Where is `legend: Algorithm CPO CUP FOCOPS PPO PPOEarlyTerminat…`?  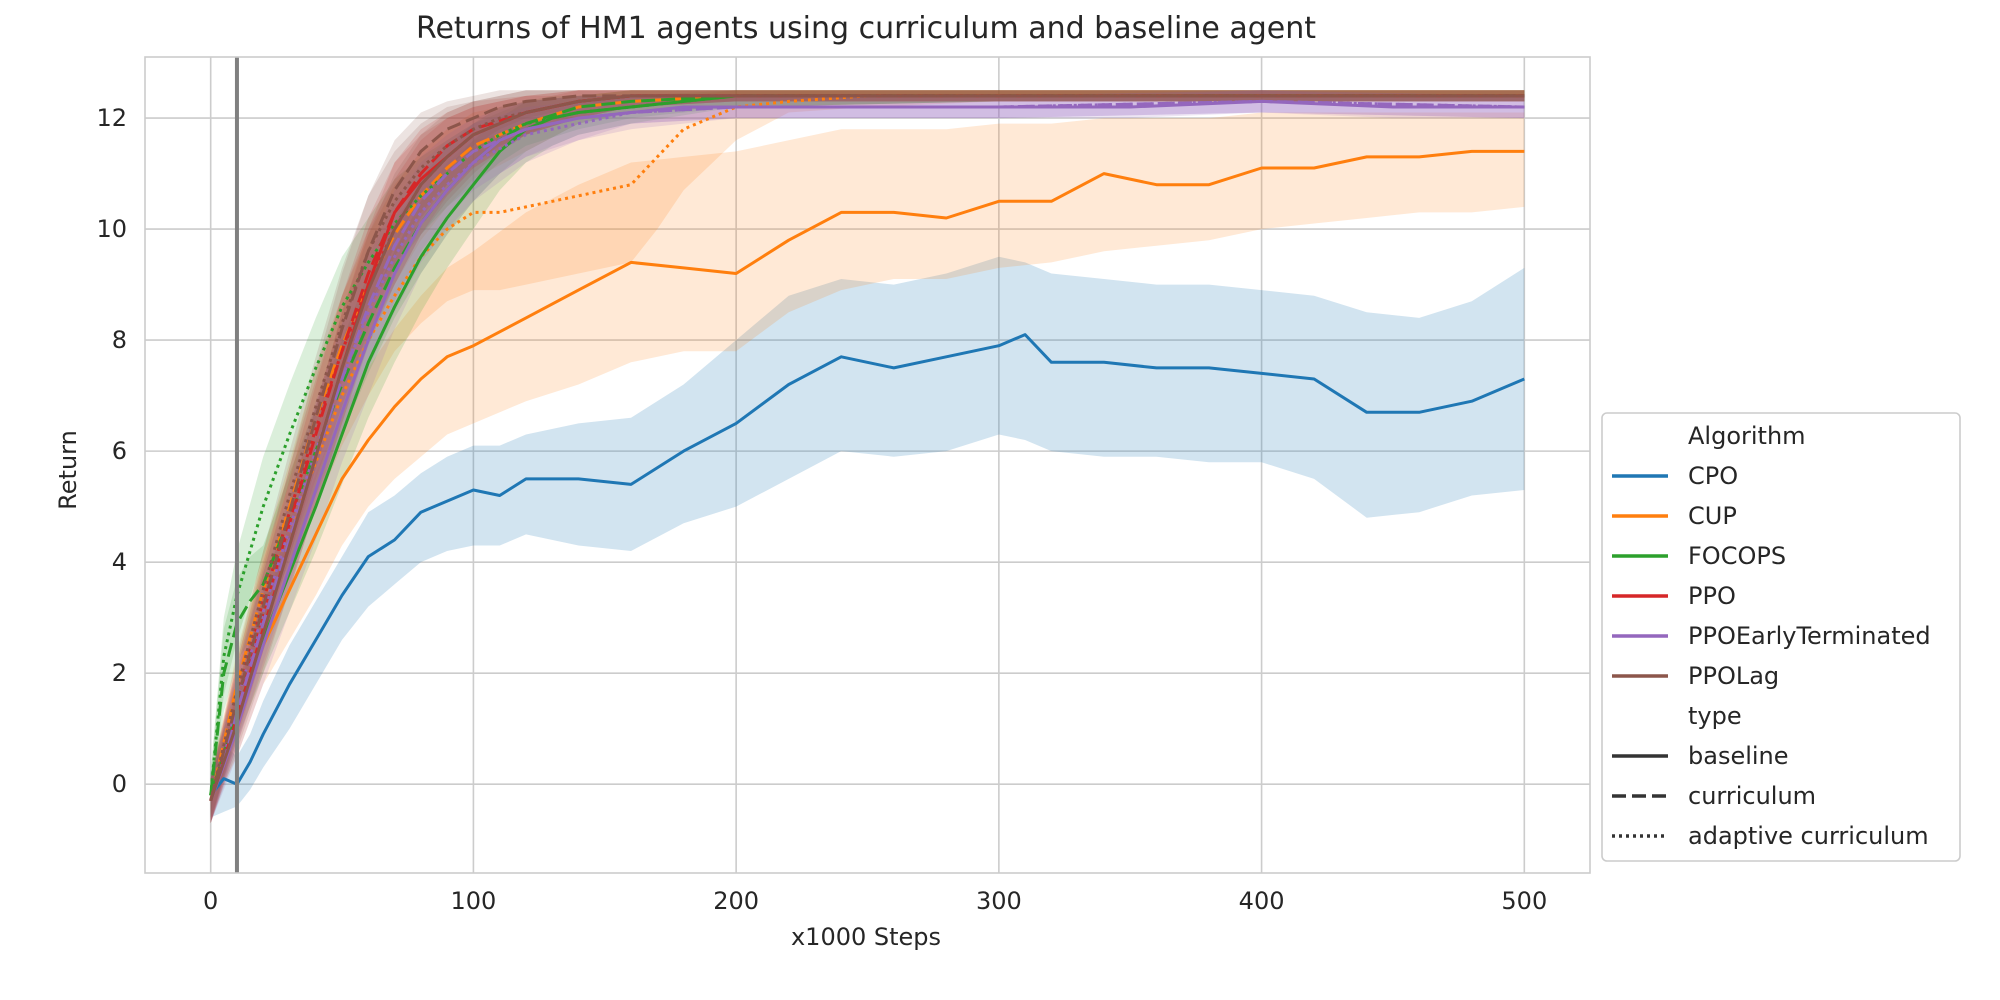
legend: Algorithm CPO CUP FOCOPS PPO PPOEarlyTerminat… is located at coordinates (1781, 637).